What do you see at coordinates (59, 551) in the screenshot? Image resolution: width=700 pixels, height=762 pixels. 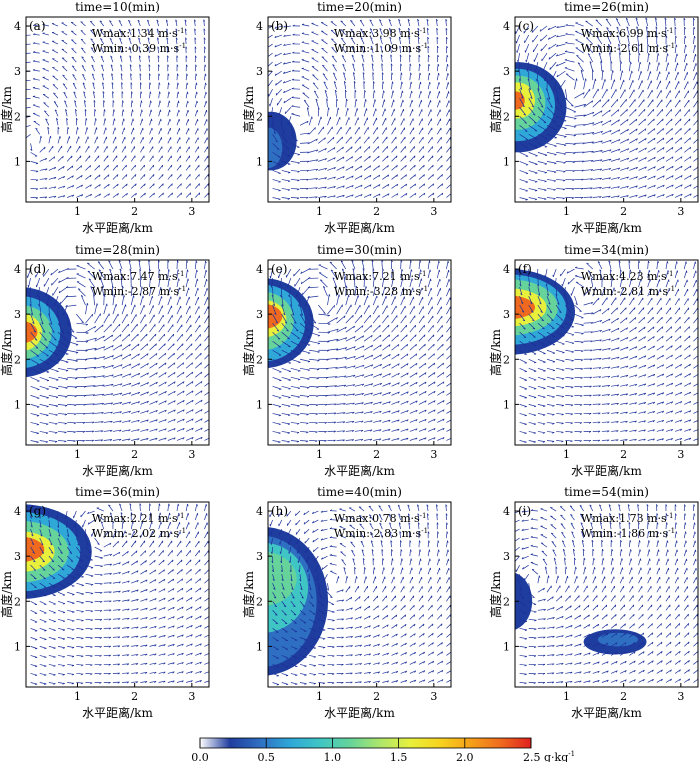 I see `contour-fill` at bounding box center [59, 551].